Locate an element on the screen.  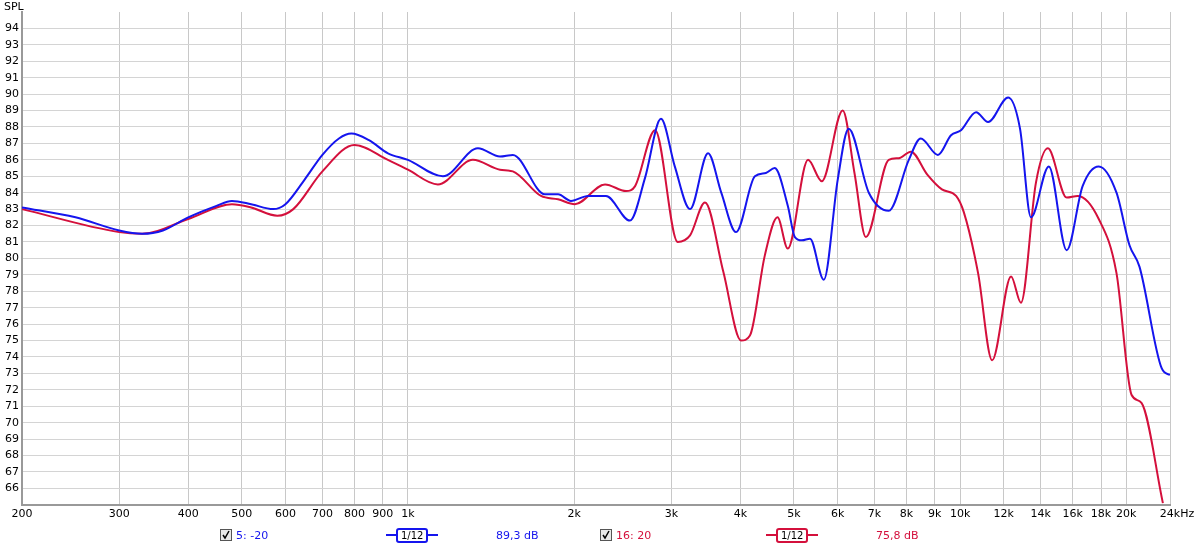
x-tick-label: 900 is located at coordinates (383, 514).